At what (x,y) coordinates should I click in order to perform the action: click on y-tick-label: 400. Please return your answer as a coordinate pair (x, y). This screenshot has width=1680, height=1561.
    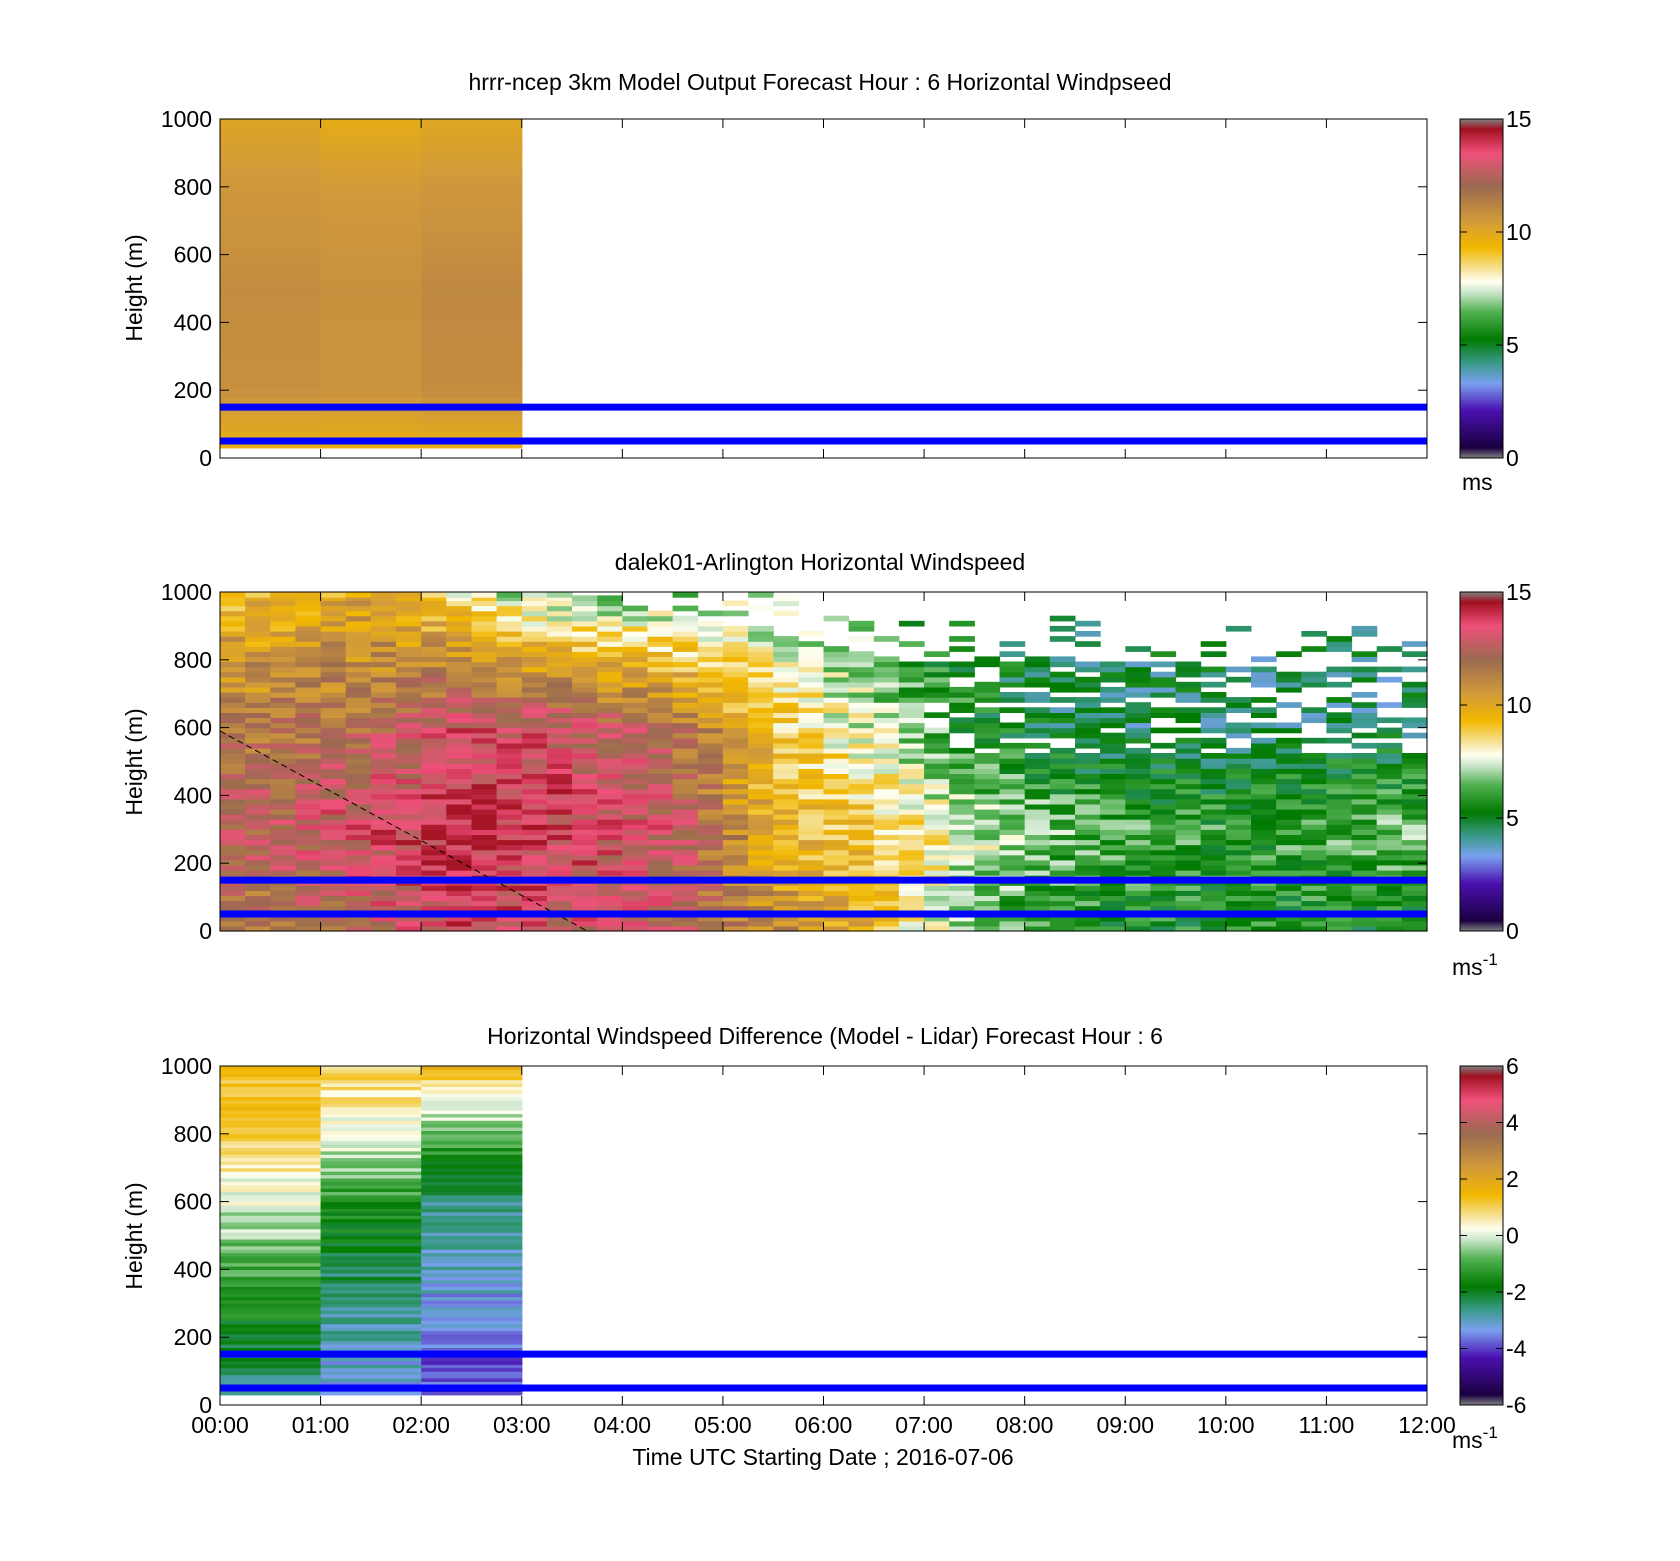
    Looking at the image, I should click on (193, 1269).